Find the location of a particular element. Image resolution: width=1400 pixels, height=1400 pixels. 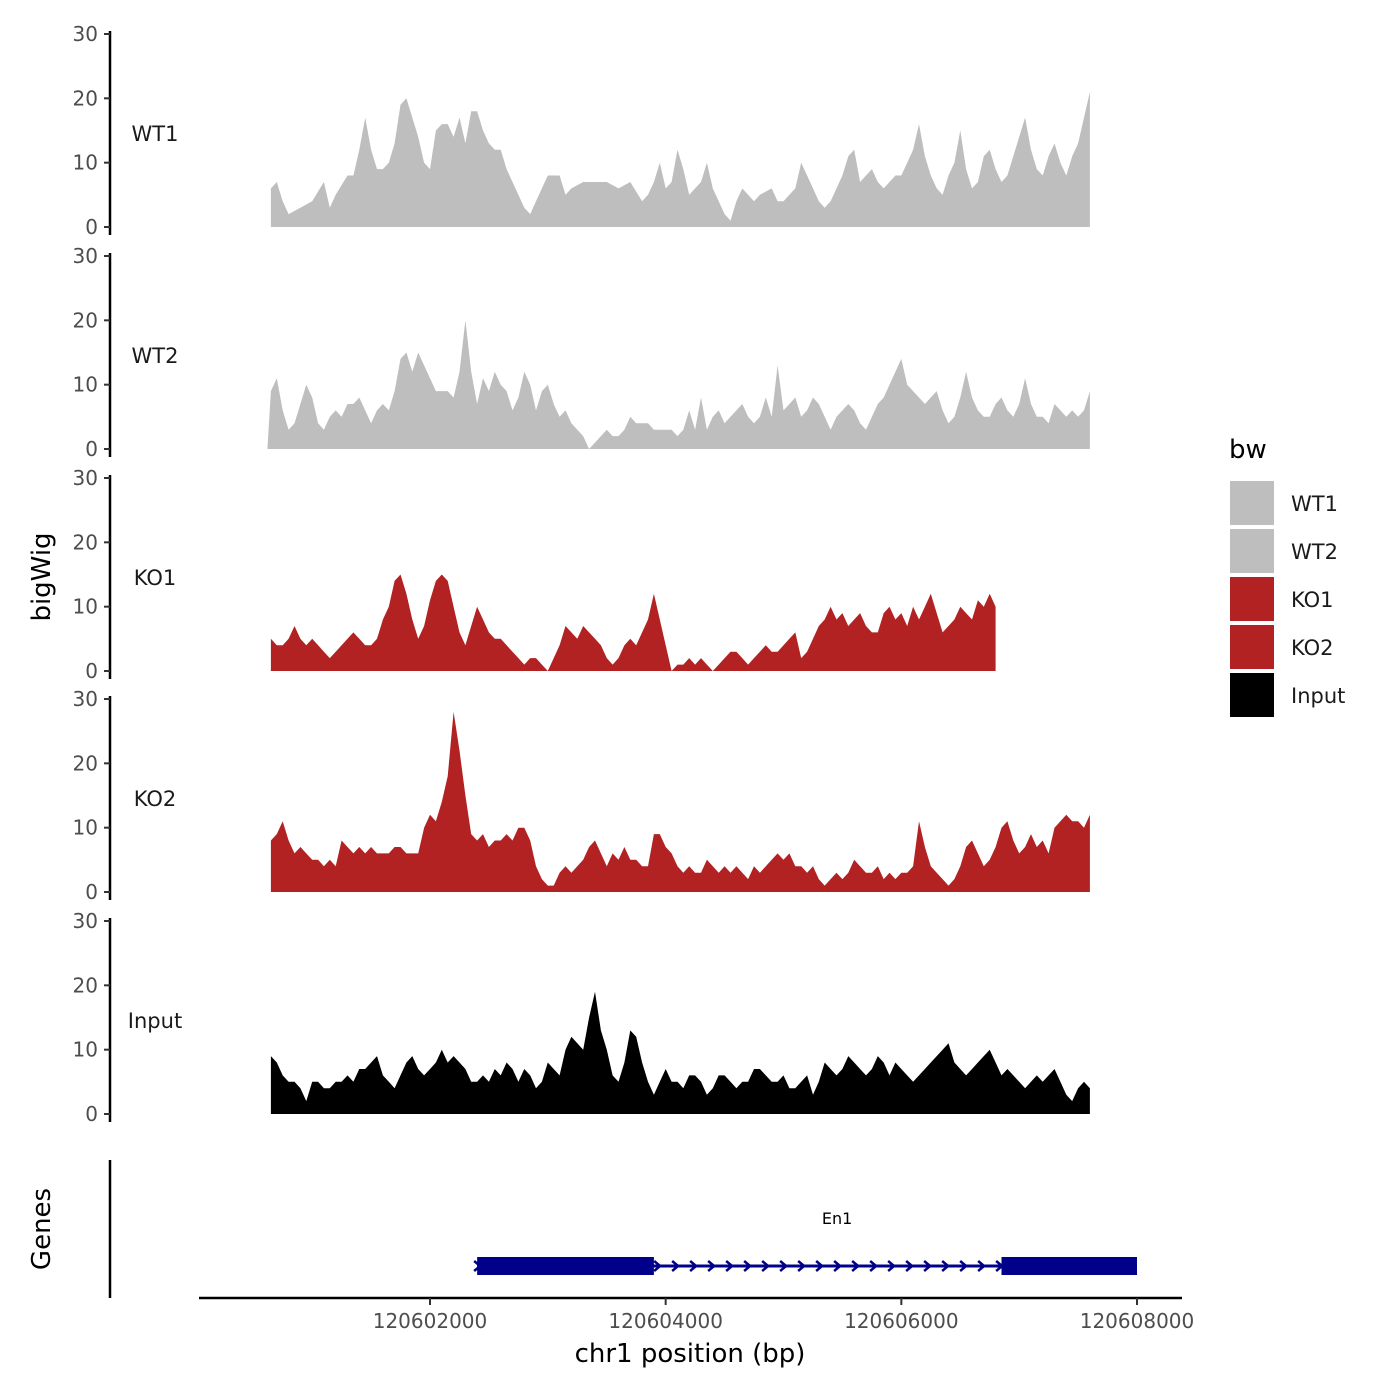

legend-item-ko1: KO1 is located at coordinates (1282, 599).